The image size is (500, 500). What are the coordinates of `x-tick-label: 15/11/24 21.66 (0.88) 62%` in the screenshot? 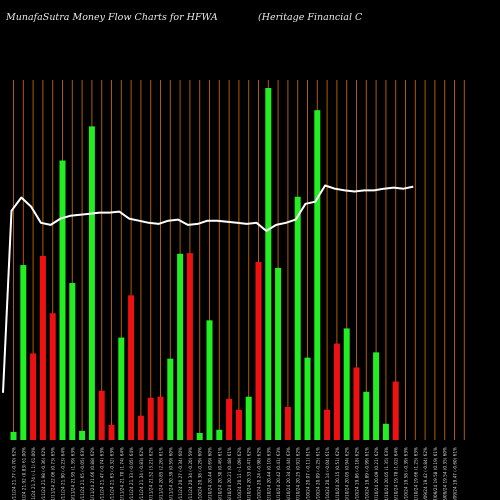 It's located at (92, 473).